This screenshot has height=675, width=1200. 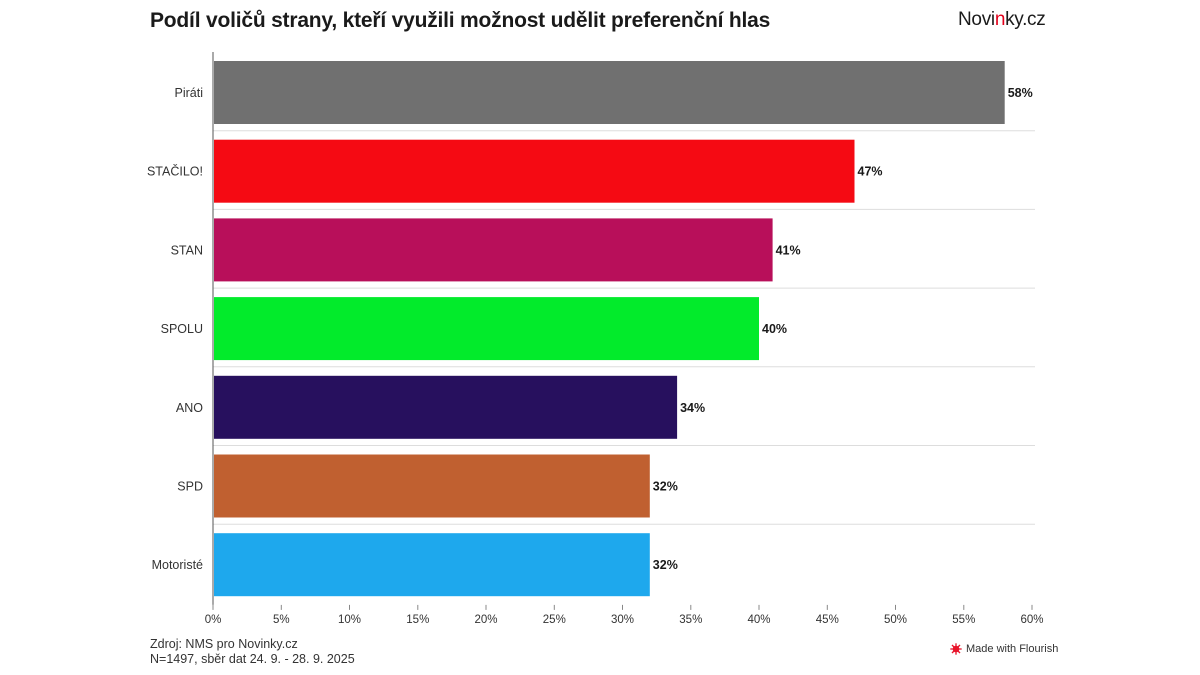 What do you see at coordinates (1031, 620) in the screenshot?
I see `x-tick-label: 60%` at bounding box center [1031, 620].